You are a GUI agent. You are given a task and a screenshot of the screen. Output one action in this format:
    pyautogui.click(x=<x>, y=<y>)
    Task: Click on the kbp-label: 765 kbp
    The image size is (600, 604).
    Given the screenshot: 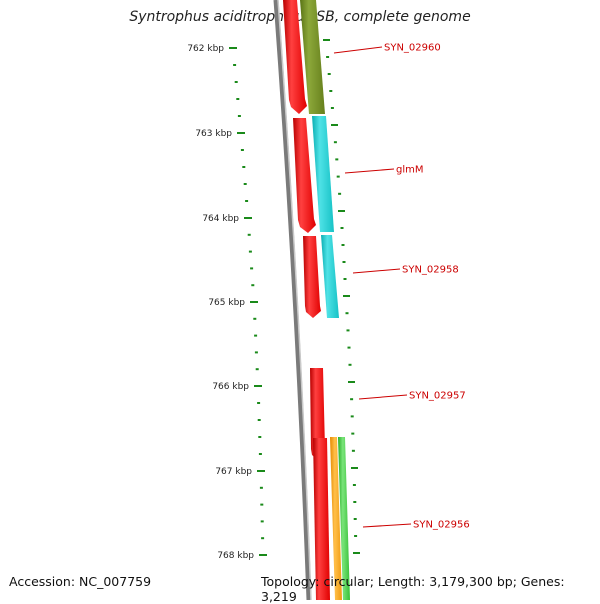 What is the action you would take?
    pyautogui.click(x=226, y=303)
    